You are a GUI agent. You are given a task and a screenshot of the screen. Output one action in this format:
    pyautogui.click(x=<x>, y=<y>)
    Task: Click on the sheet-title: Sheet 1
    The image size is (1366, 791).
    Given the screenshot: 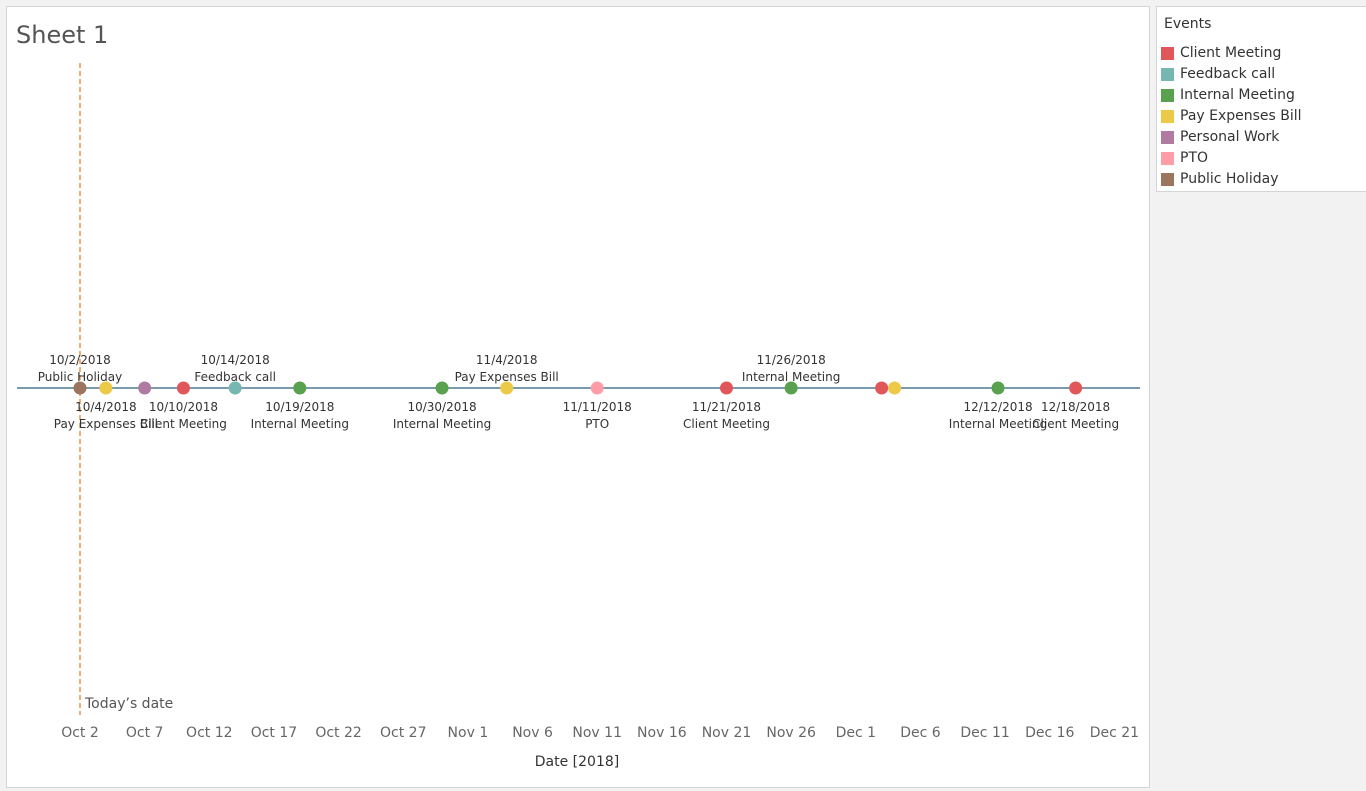 What is the action you would take?
    pyautogui.click(x=62, y=35)
    